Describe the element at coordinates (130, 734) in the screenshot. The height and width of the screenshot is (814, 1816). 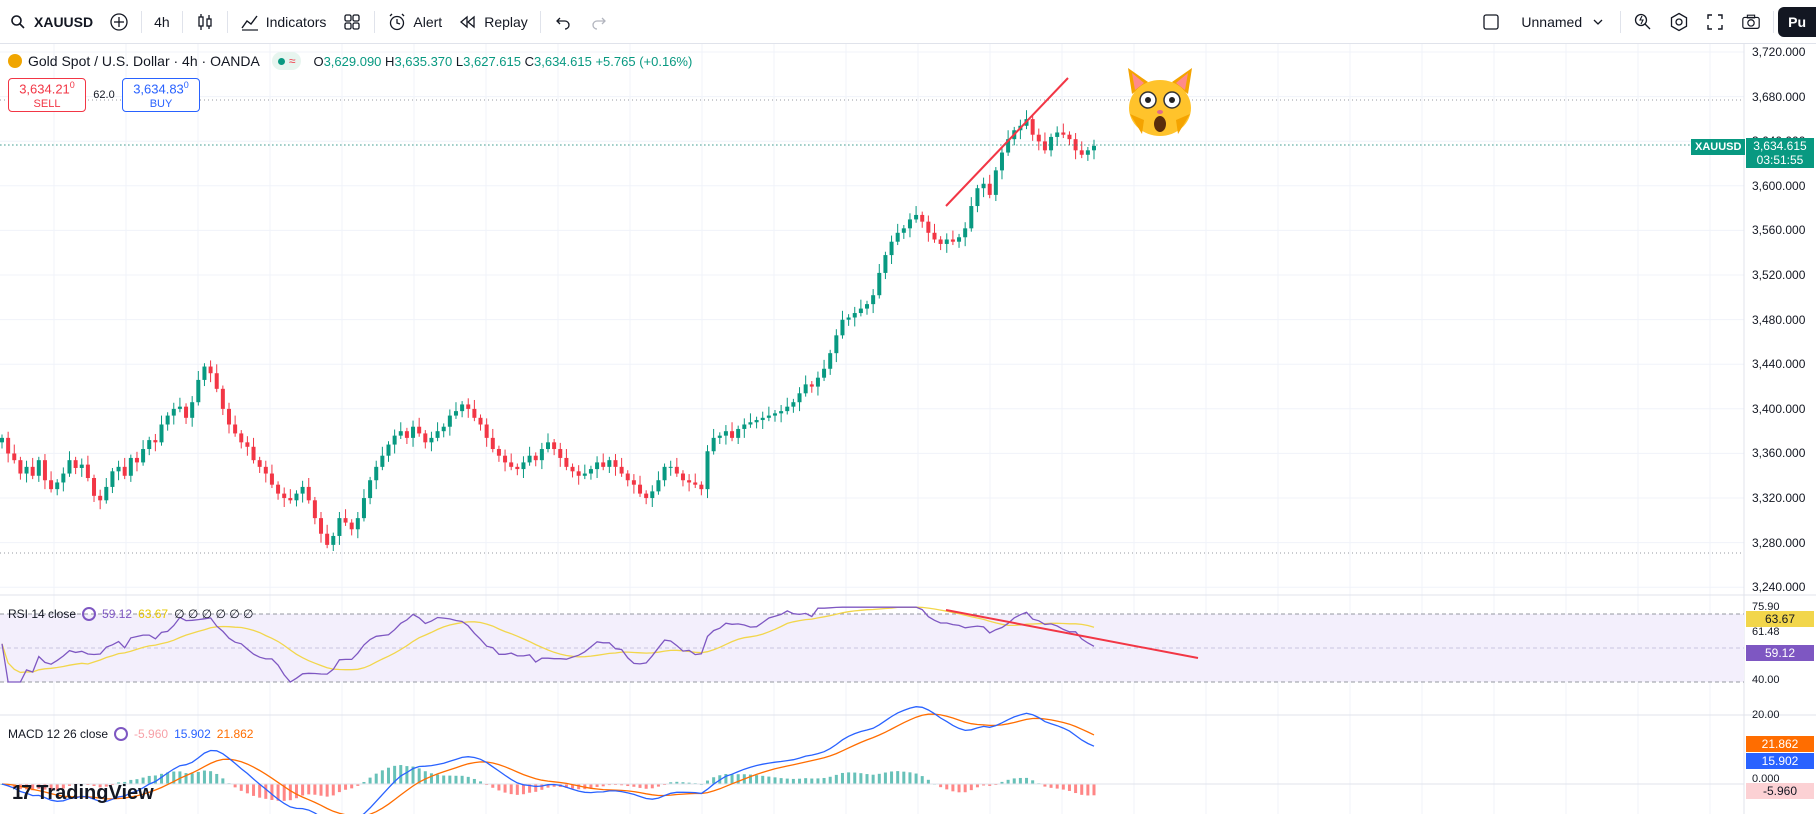
I see `macd-legend: MACD 12 26 close -5.960 15.902 21.862` at that location.